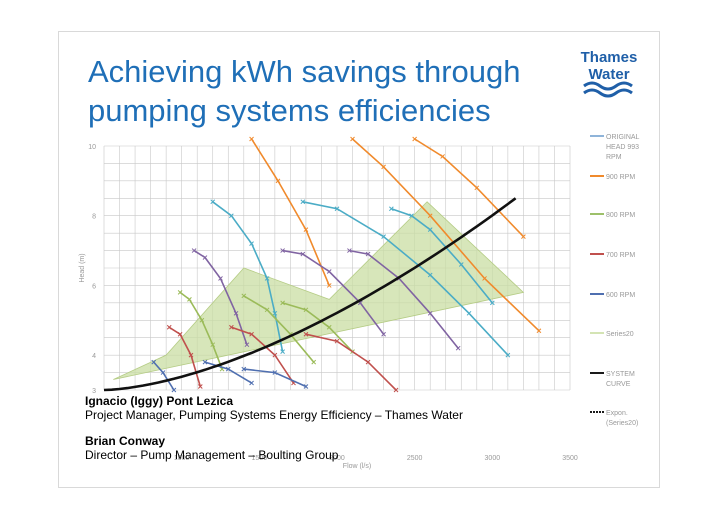  What do you see at coordinates (94, 356) in the screenshot?
I see `y-tick-label: 4` at bounding box center [94, 356].